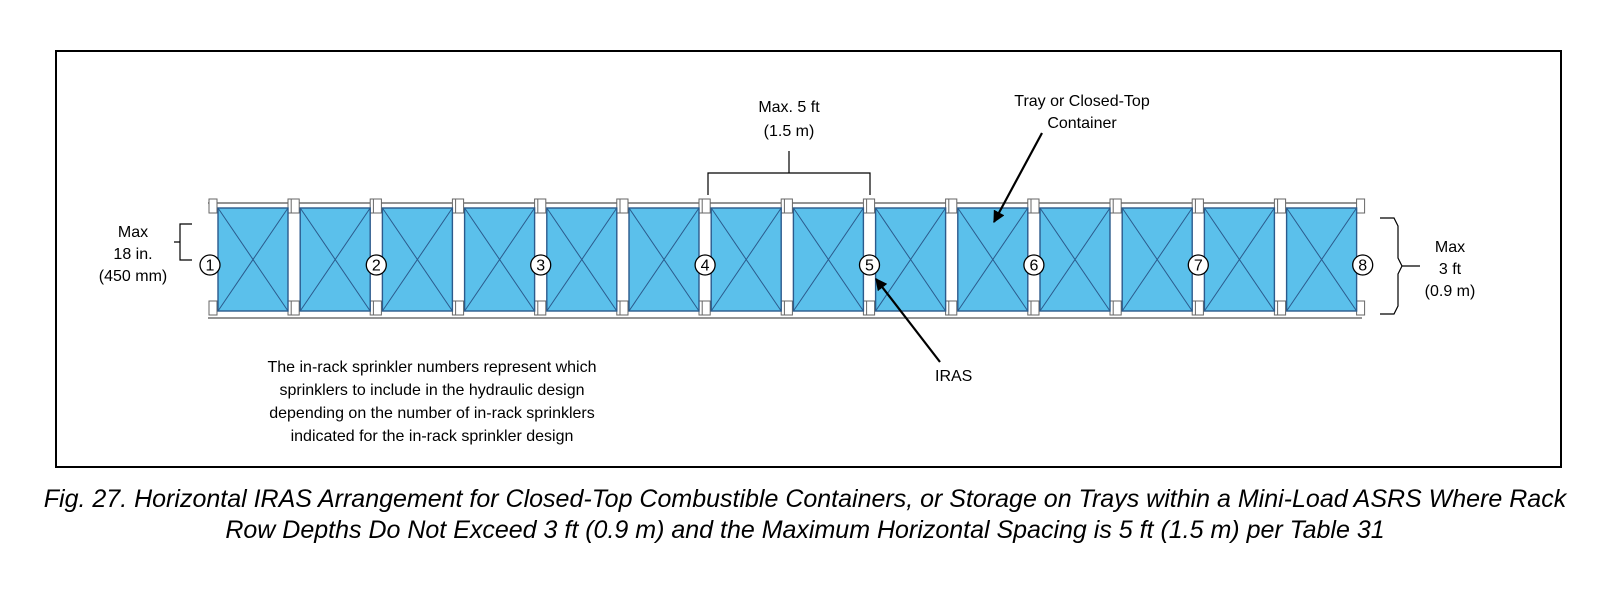 Image resolution: width=1610 pixels, height=606 pixels. I want to click on containers-group, so click(787, 257).